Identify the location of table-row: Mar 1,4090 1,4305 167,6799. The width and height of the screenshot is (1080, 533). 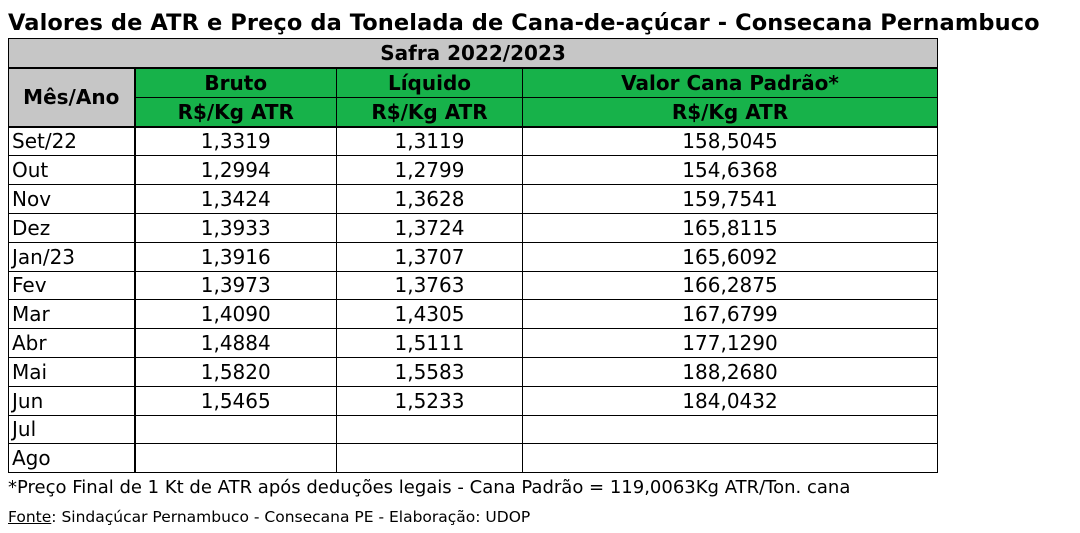
(473, 314).